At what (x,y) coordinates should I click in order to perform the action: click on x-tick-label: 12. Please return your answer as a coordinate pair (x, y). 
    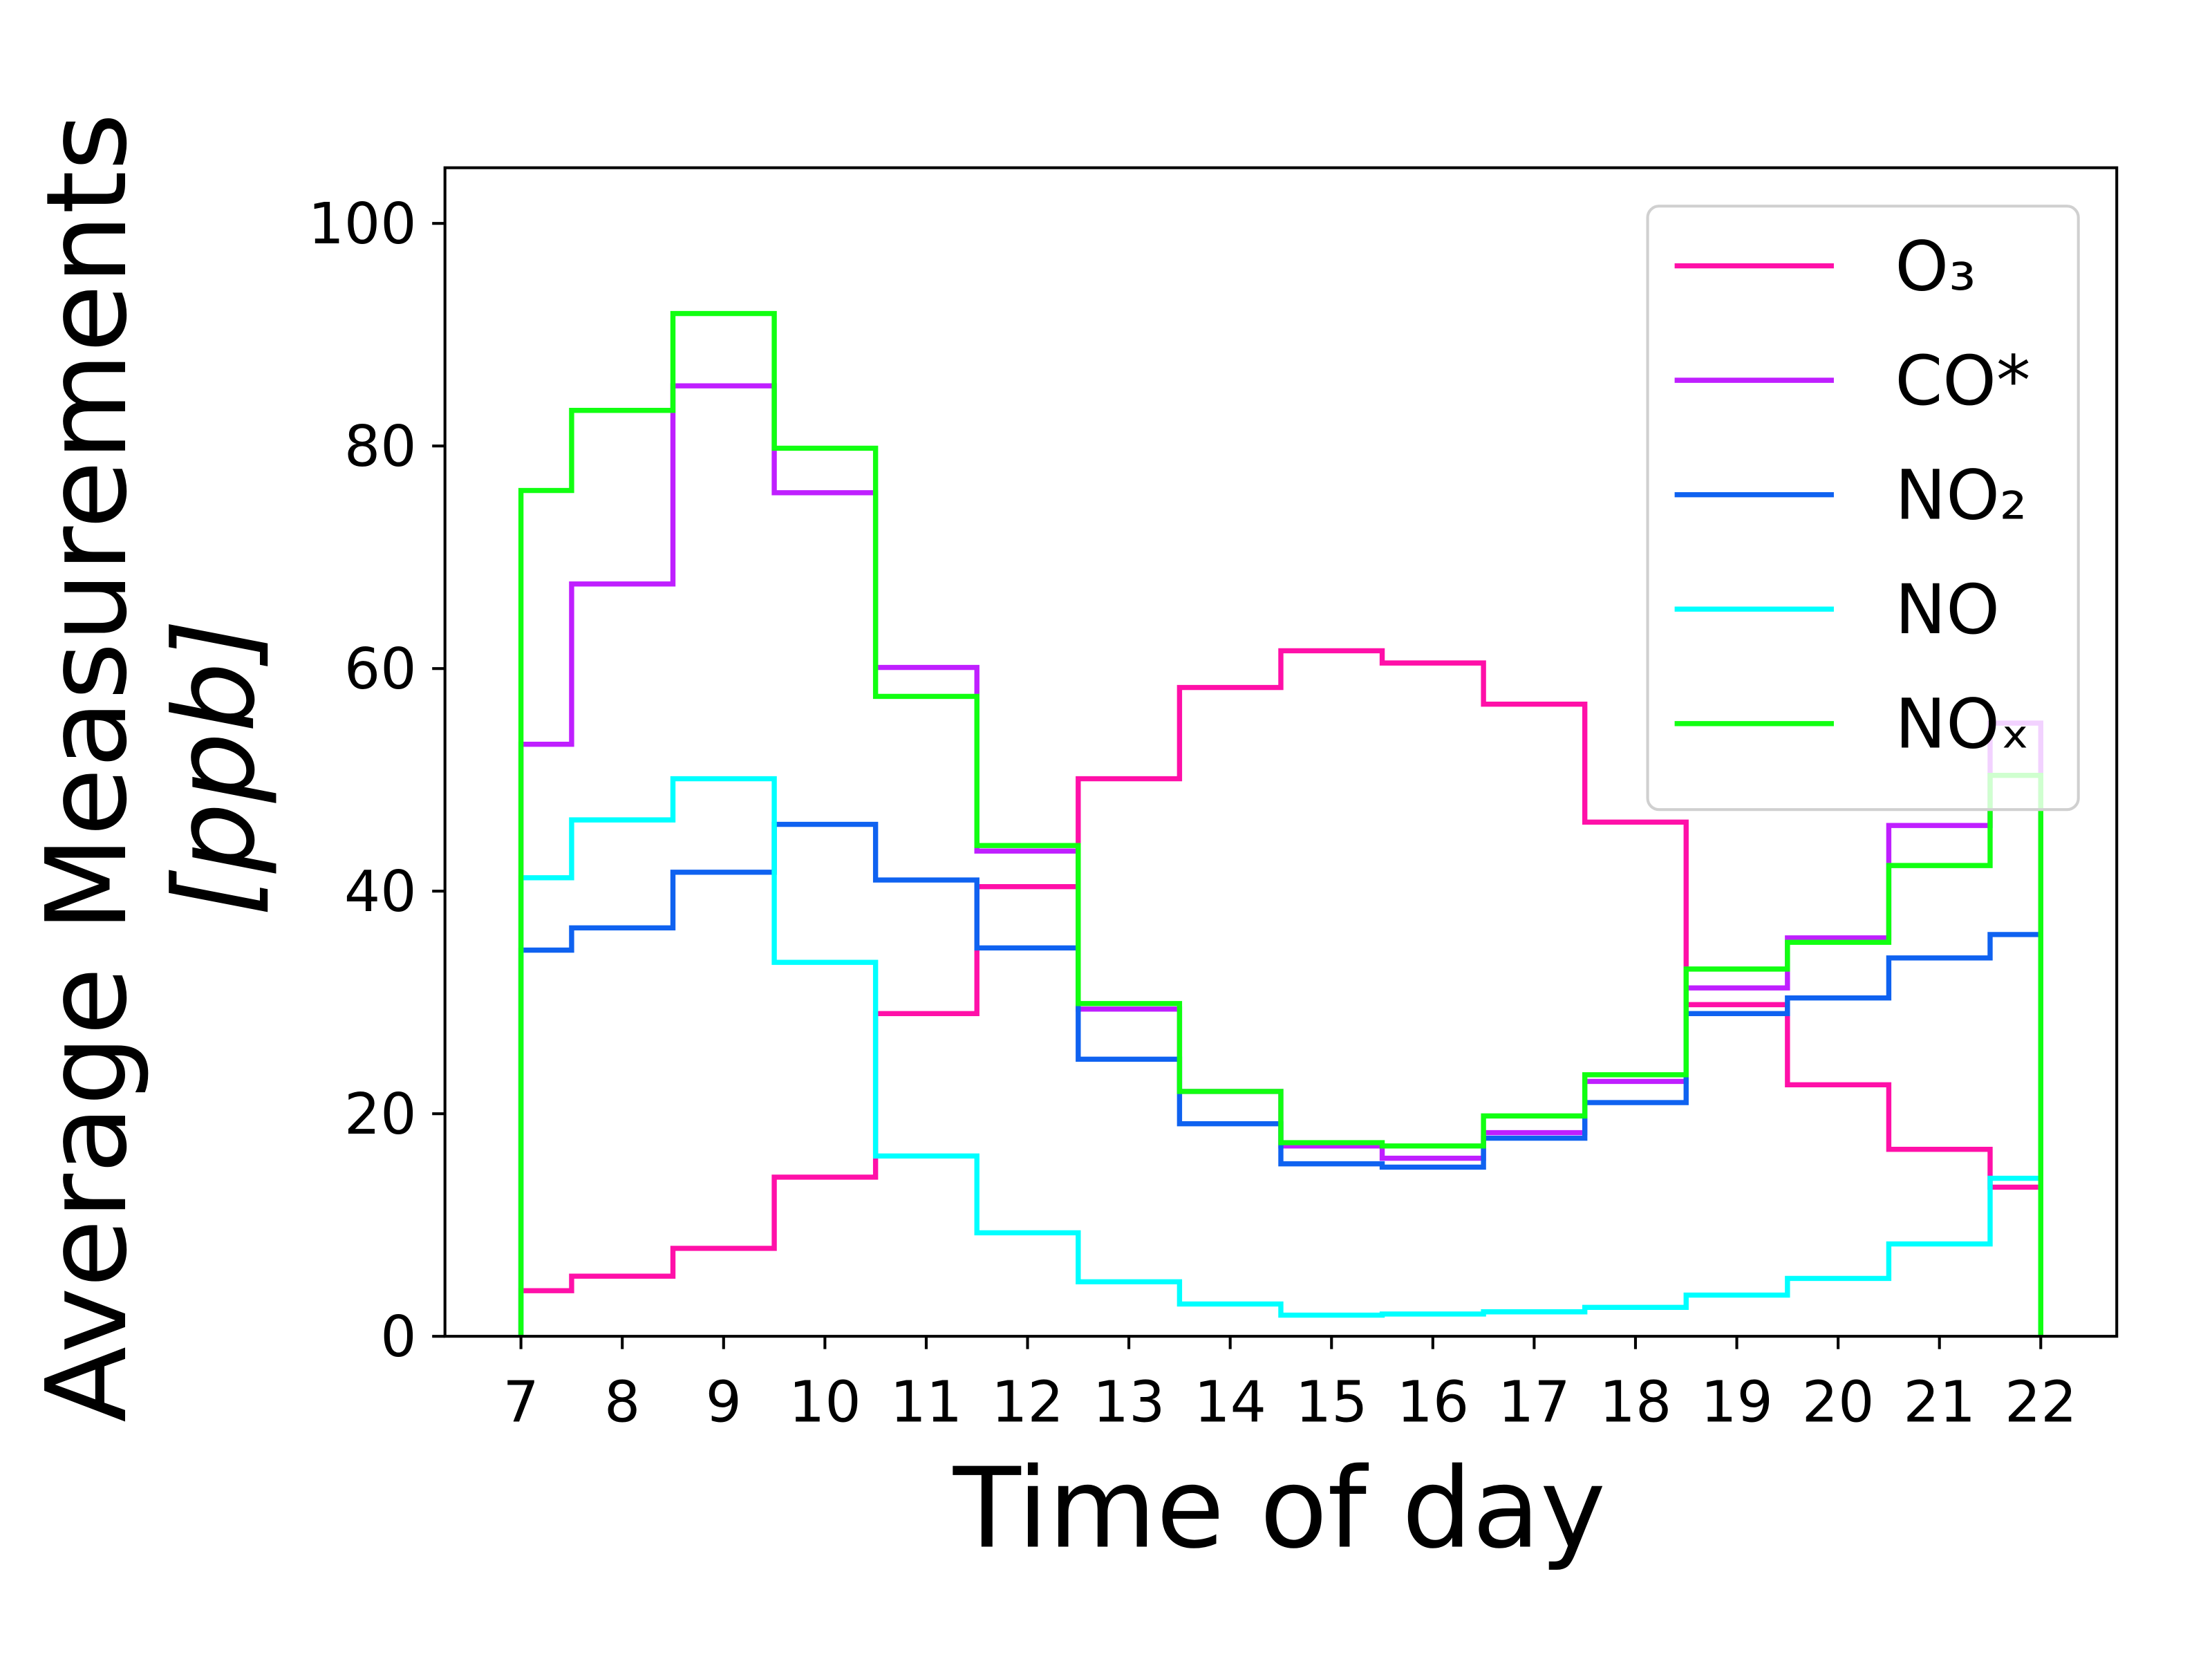
    Looking at the image, I should click on (1028, 1403).